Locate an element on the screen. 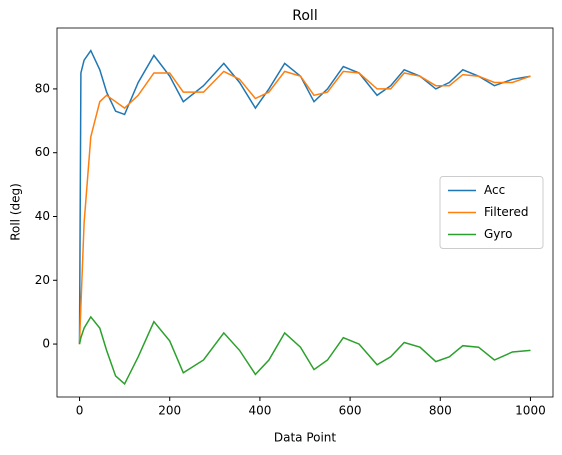 This screenshot has width=562, height=455. chart-title: Roll is located at coordinates (304, 16).